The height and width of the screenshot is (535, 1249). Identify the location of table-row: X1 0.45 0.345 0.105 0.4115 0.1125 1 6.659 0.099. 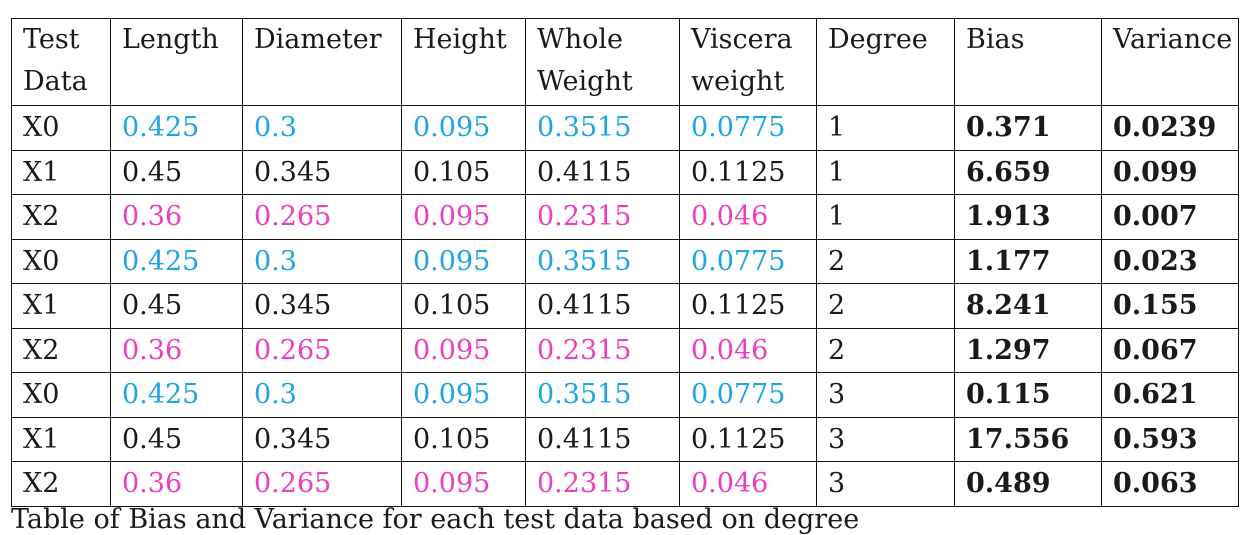
(625, 172).